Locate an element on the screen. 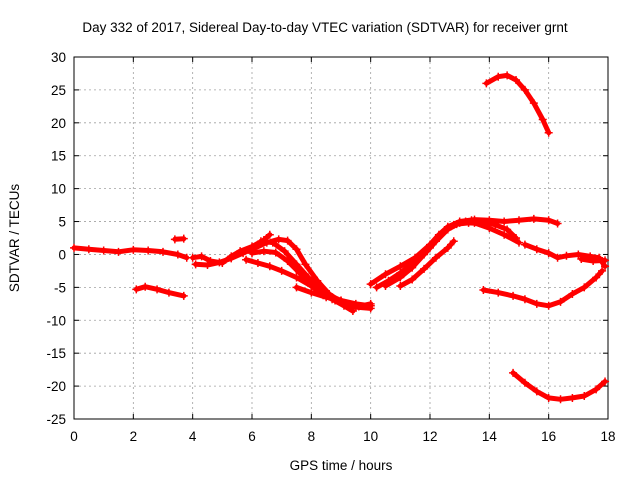 Image resolution: width=640 pixels, height=480 pixels. x-tick-label: 0 is located at coordinates (74, 436).